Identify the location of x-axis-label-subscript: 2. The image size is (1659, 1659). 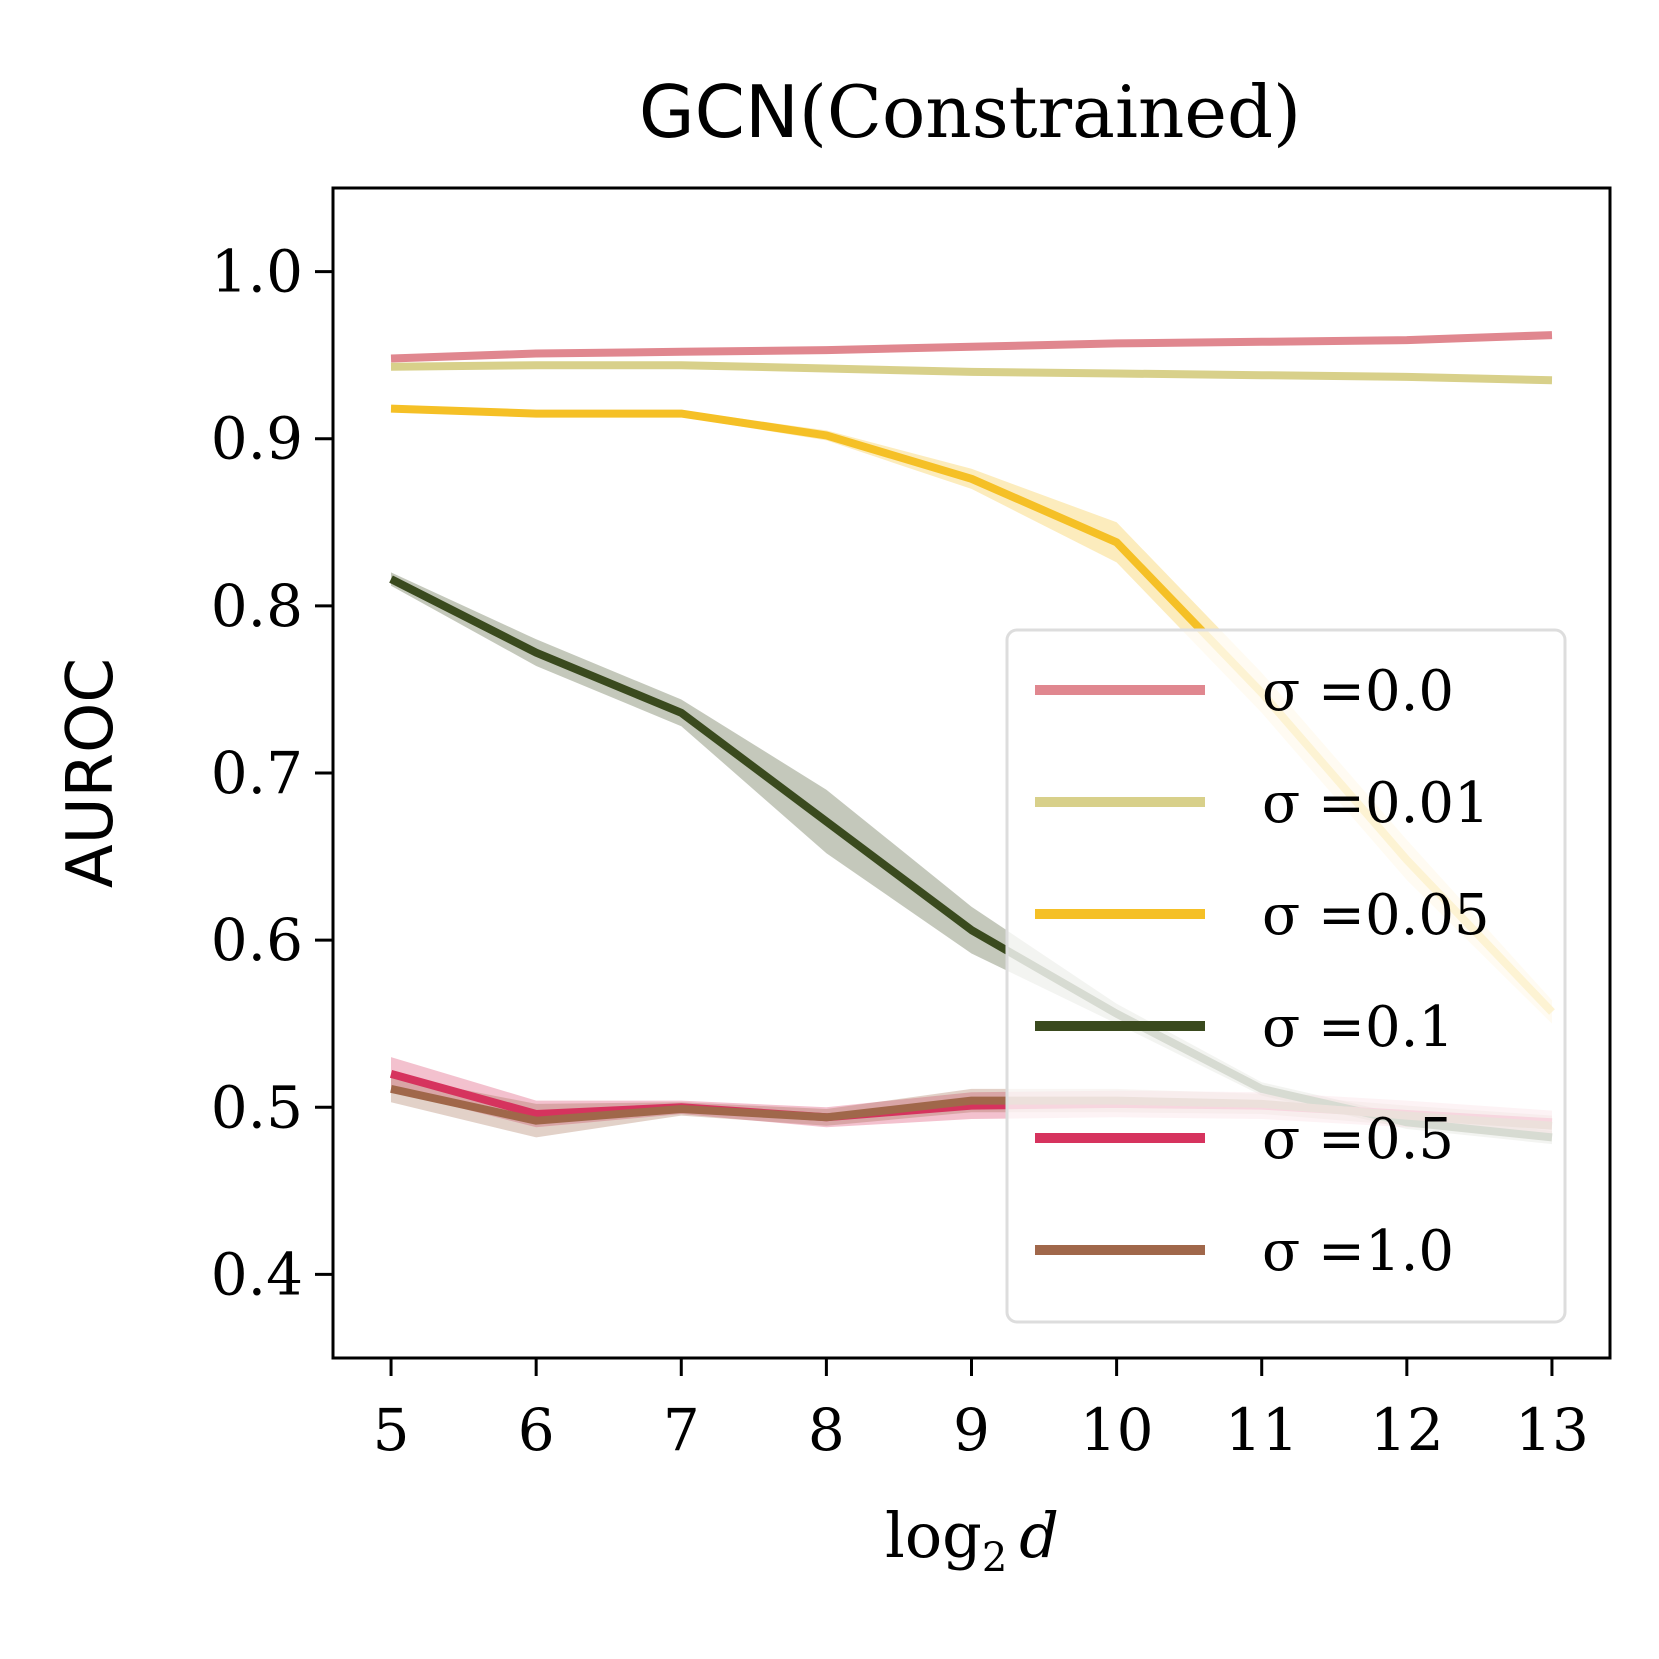
(994, 1558).